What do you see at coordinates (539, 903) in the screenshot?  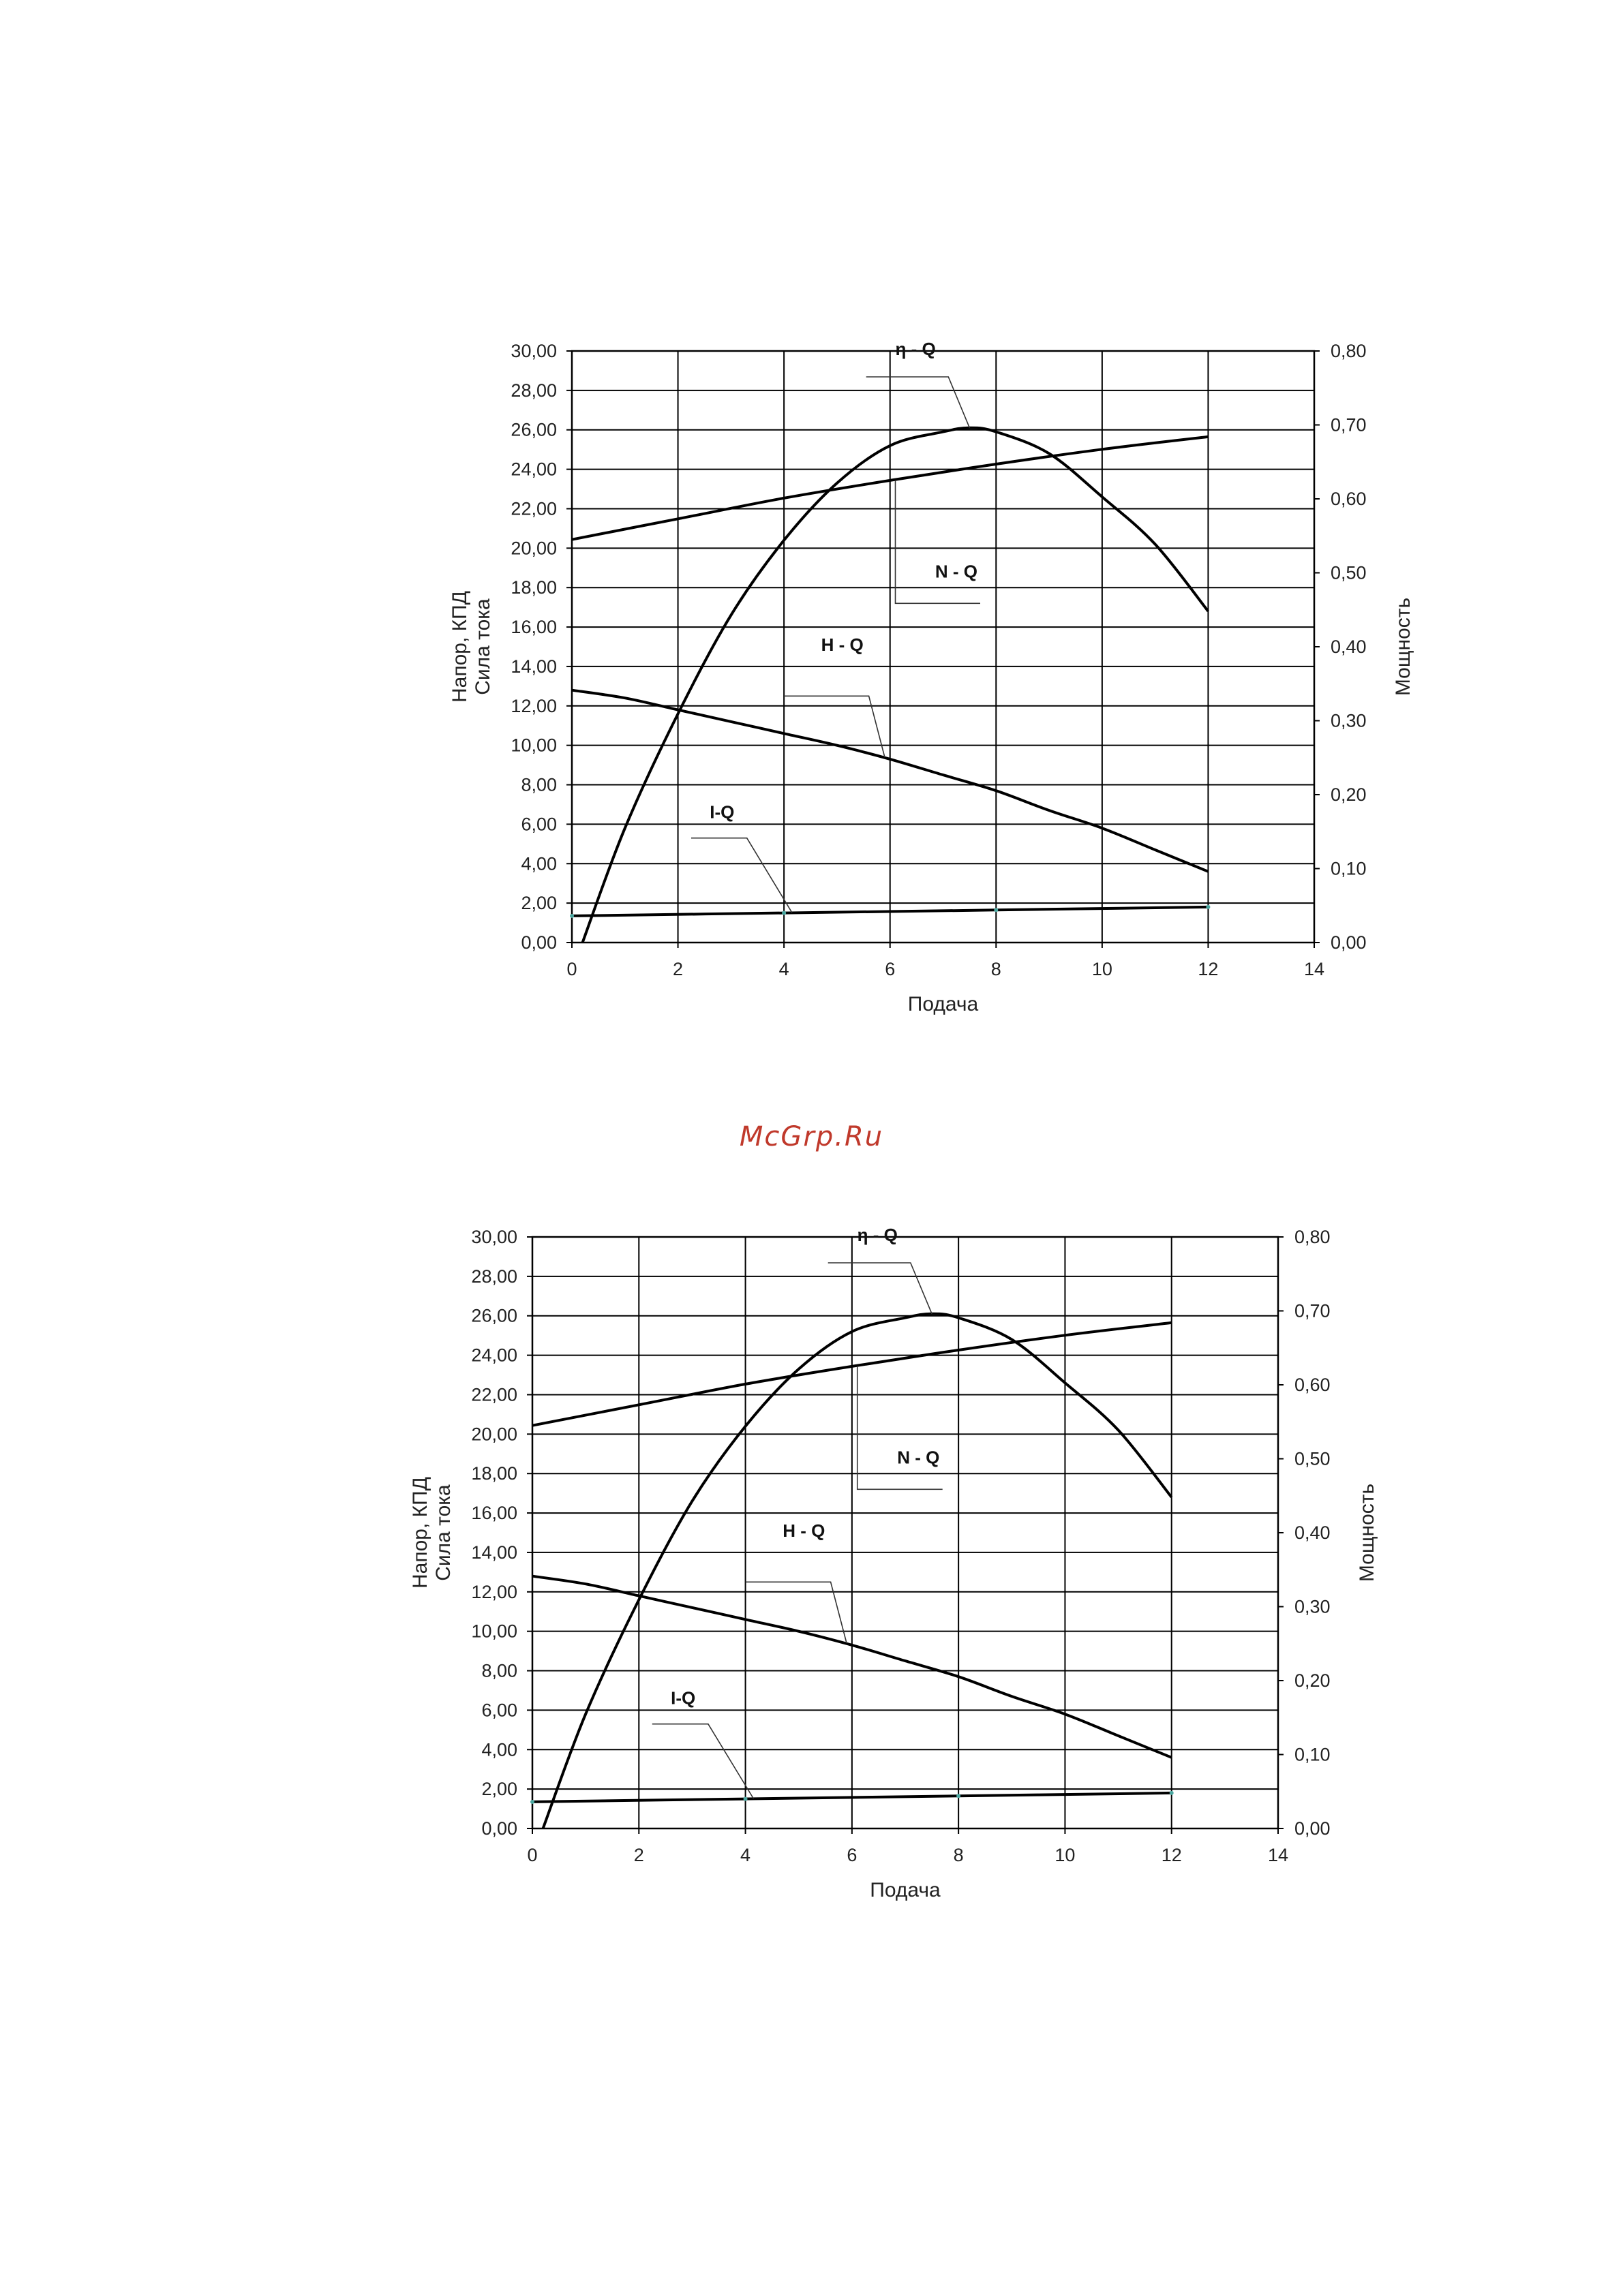 I see `y-tick-label: 2,00` at bounding box center [539, 903].